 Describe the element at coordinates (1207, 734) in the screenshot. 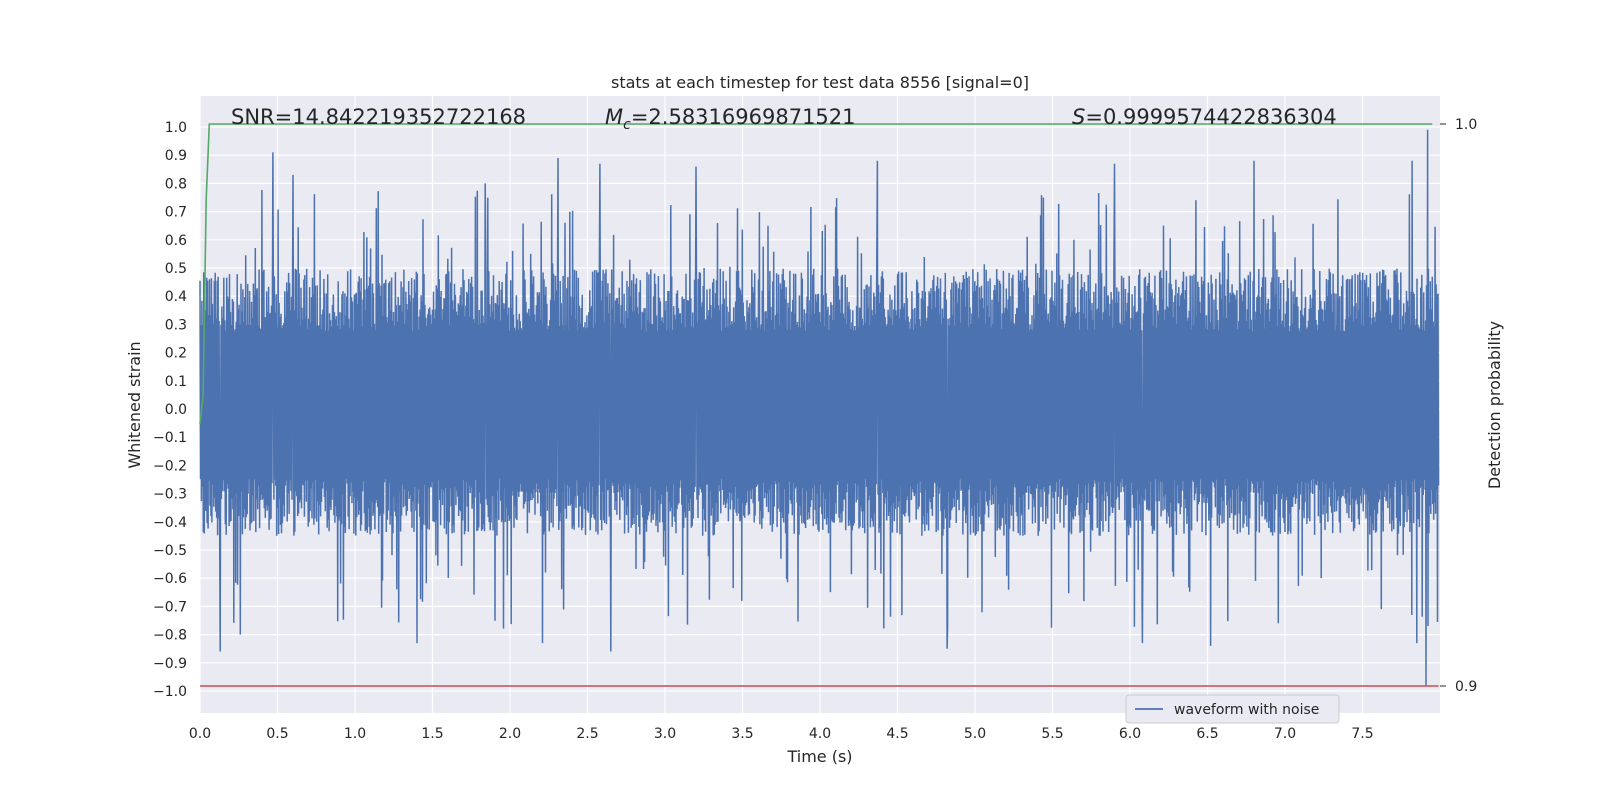

I see `x-tick-label: 6.5` at that location.